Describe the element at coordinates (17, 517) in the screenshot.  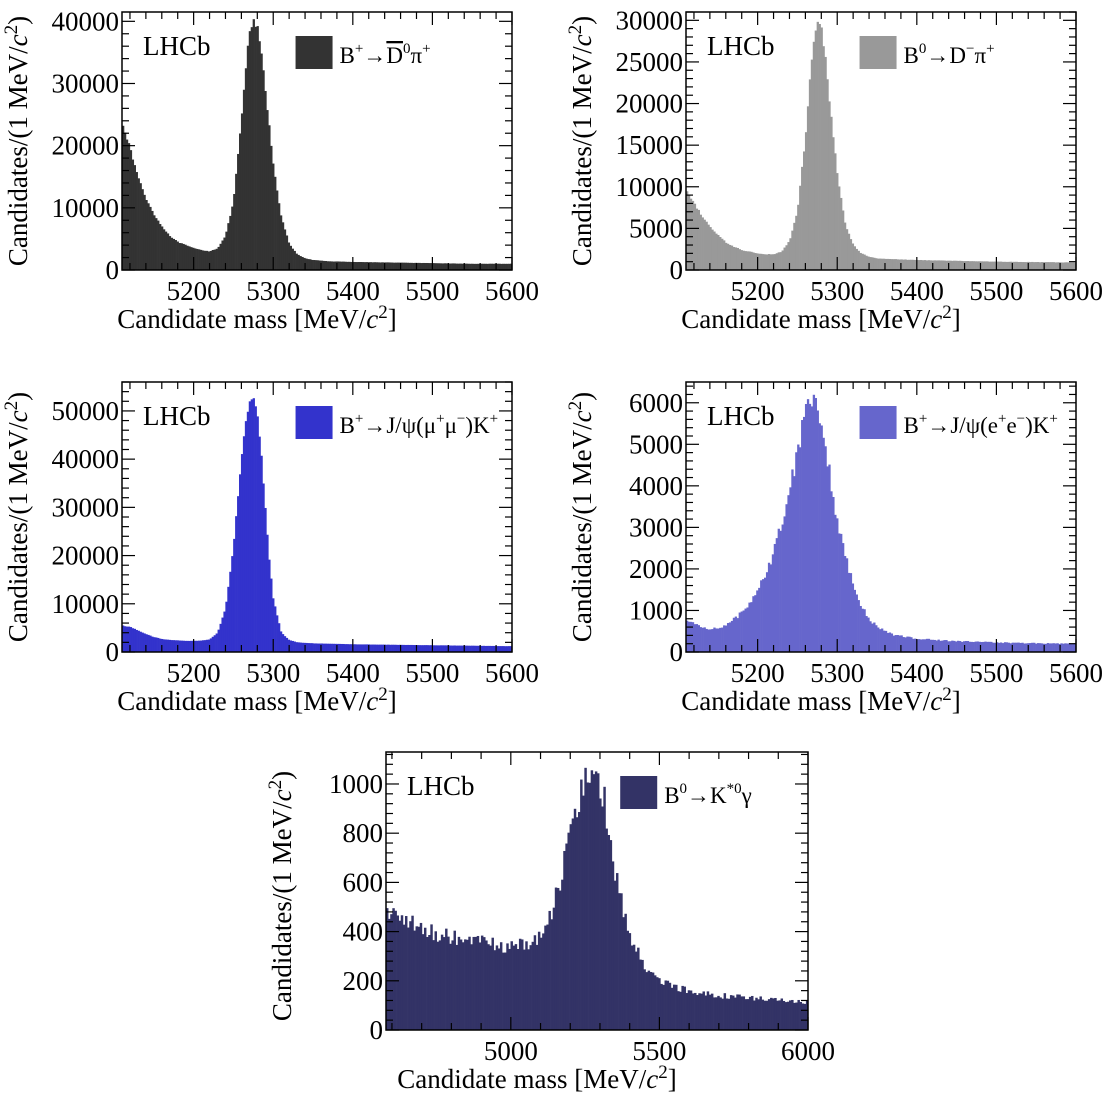
I see `y-axis-title: Candidates/(1 MeV/c2)` at that location.